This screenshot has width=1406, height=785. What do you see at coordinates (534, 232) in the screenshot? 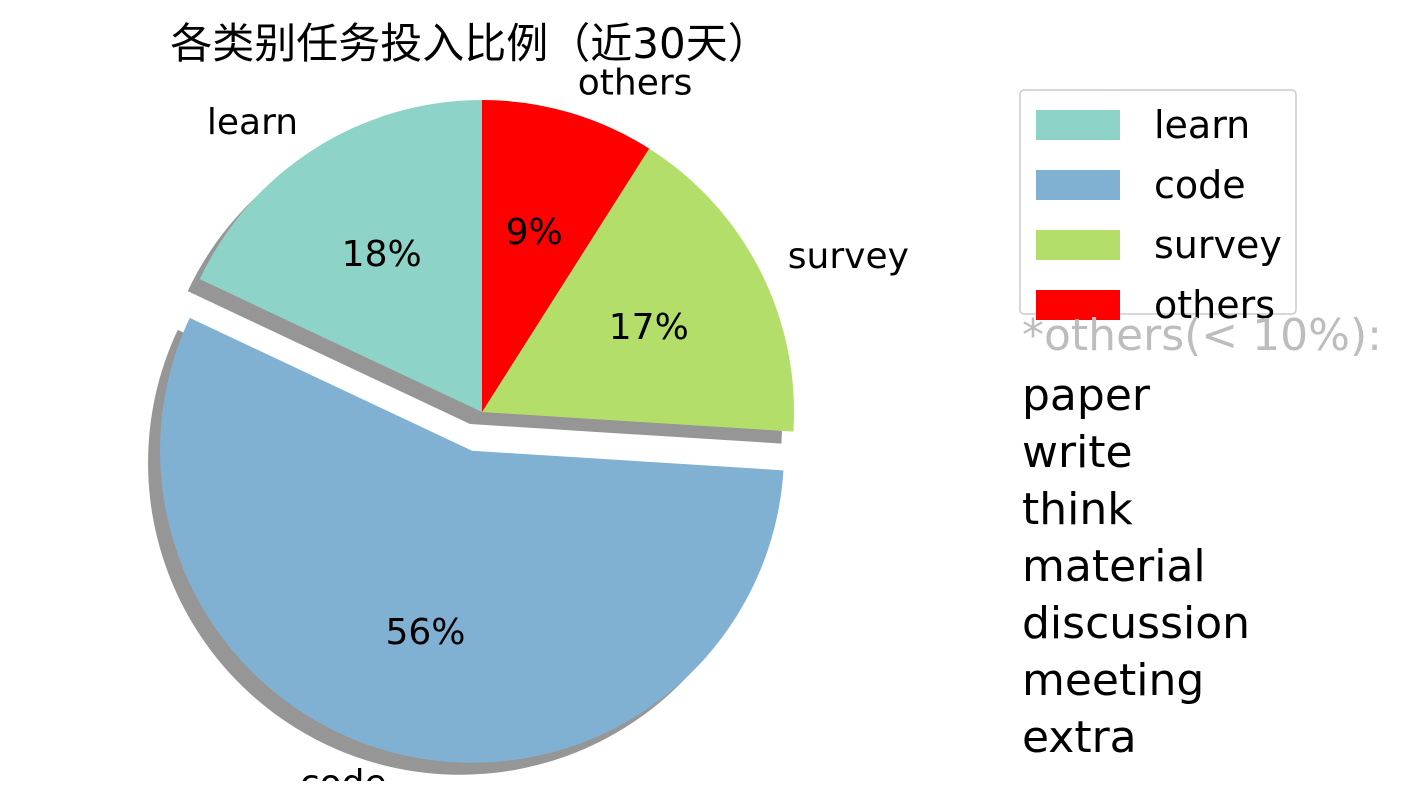
I see `percent-label-others: 9%` at bounding box center [534, 232].